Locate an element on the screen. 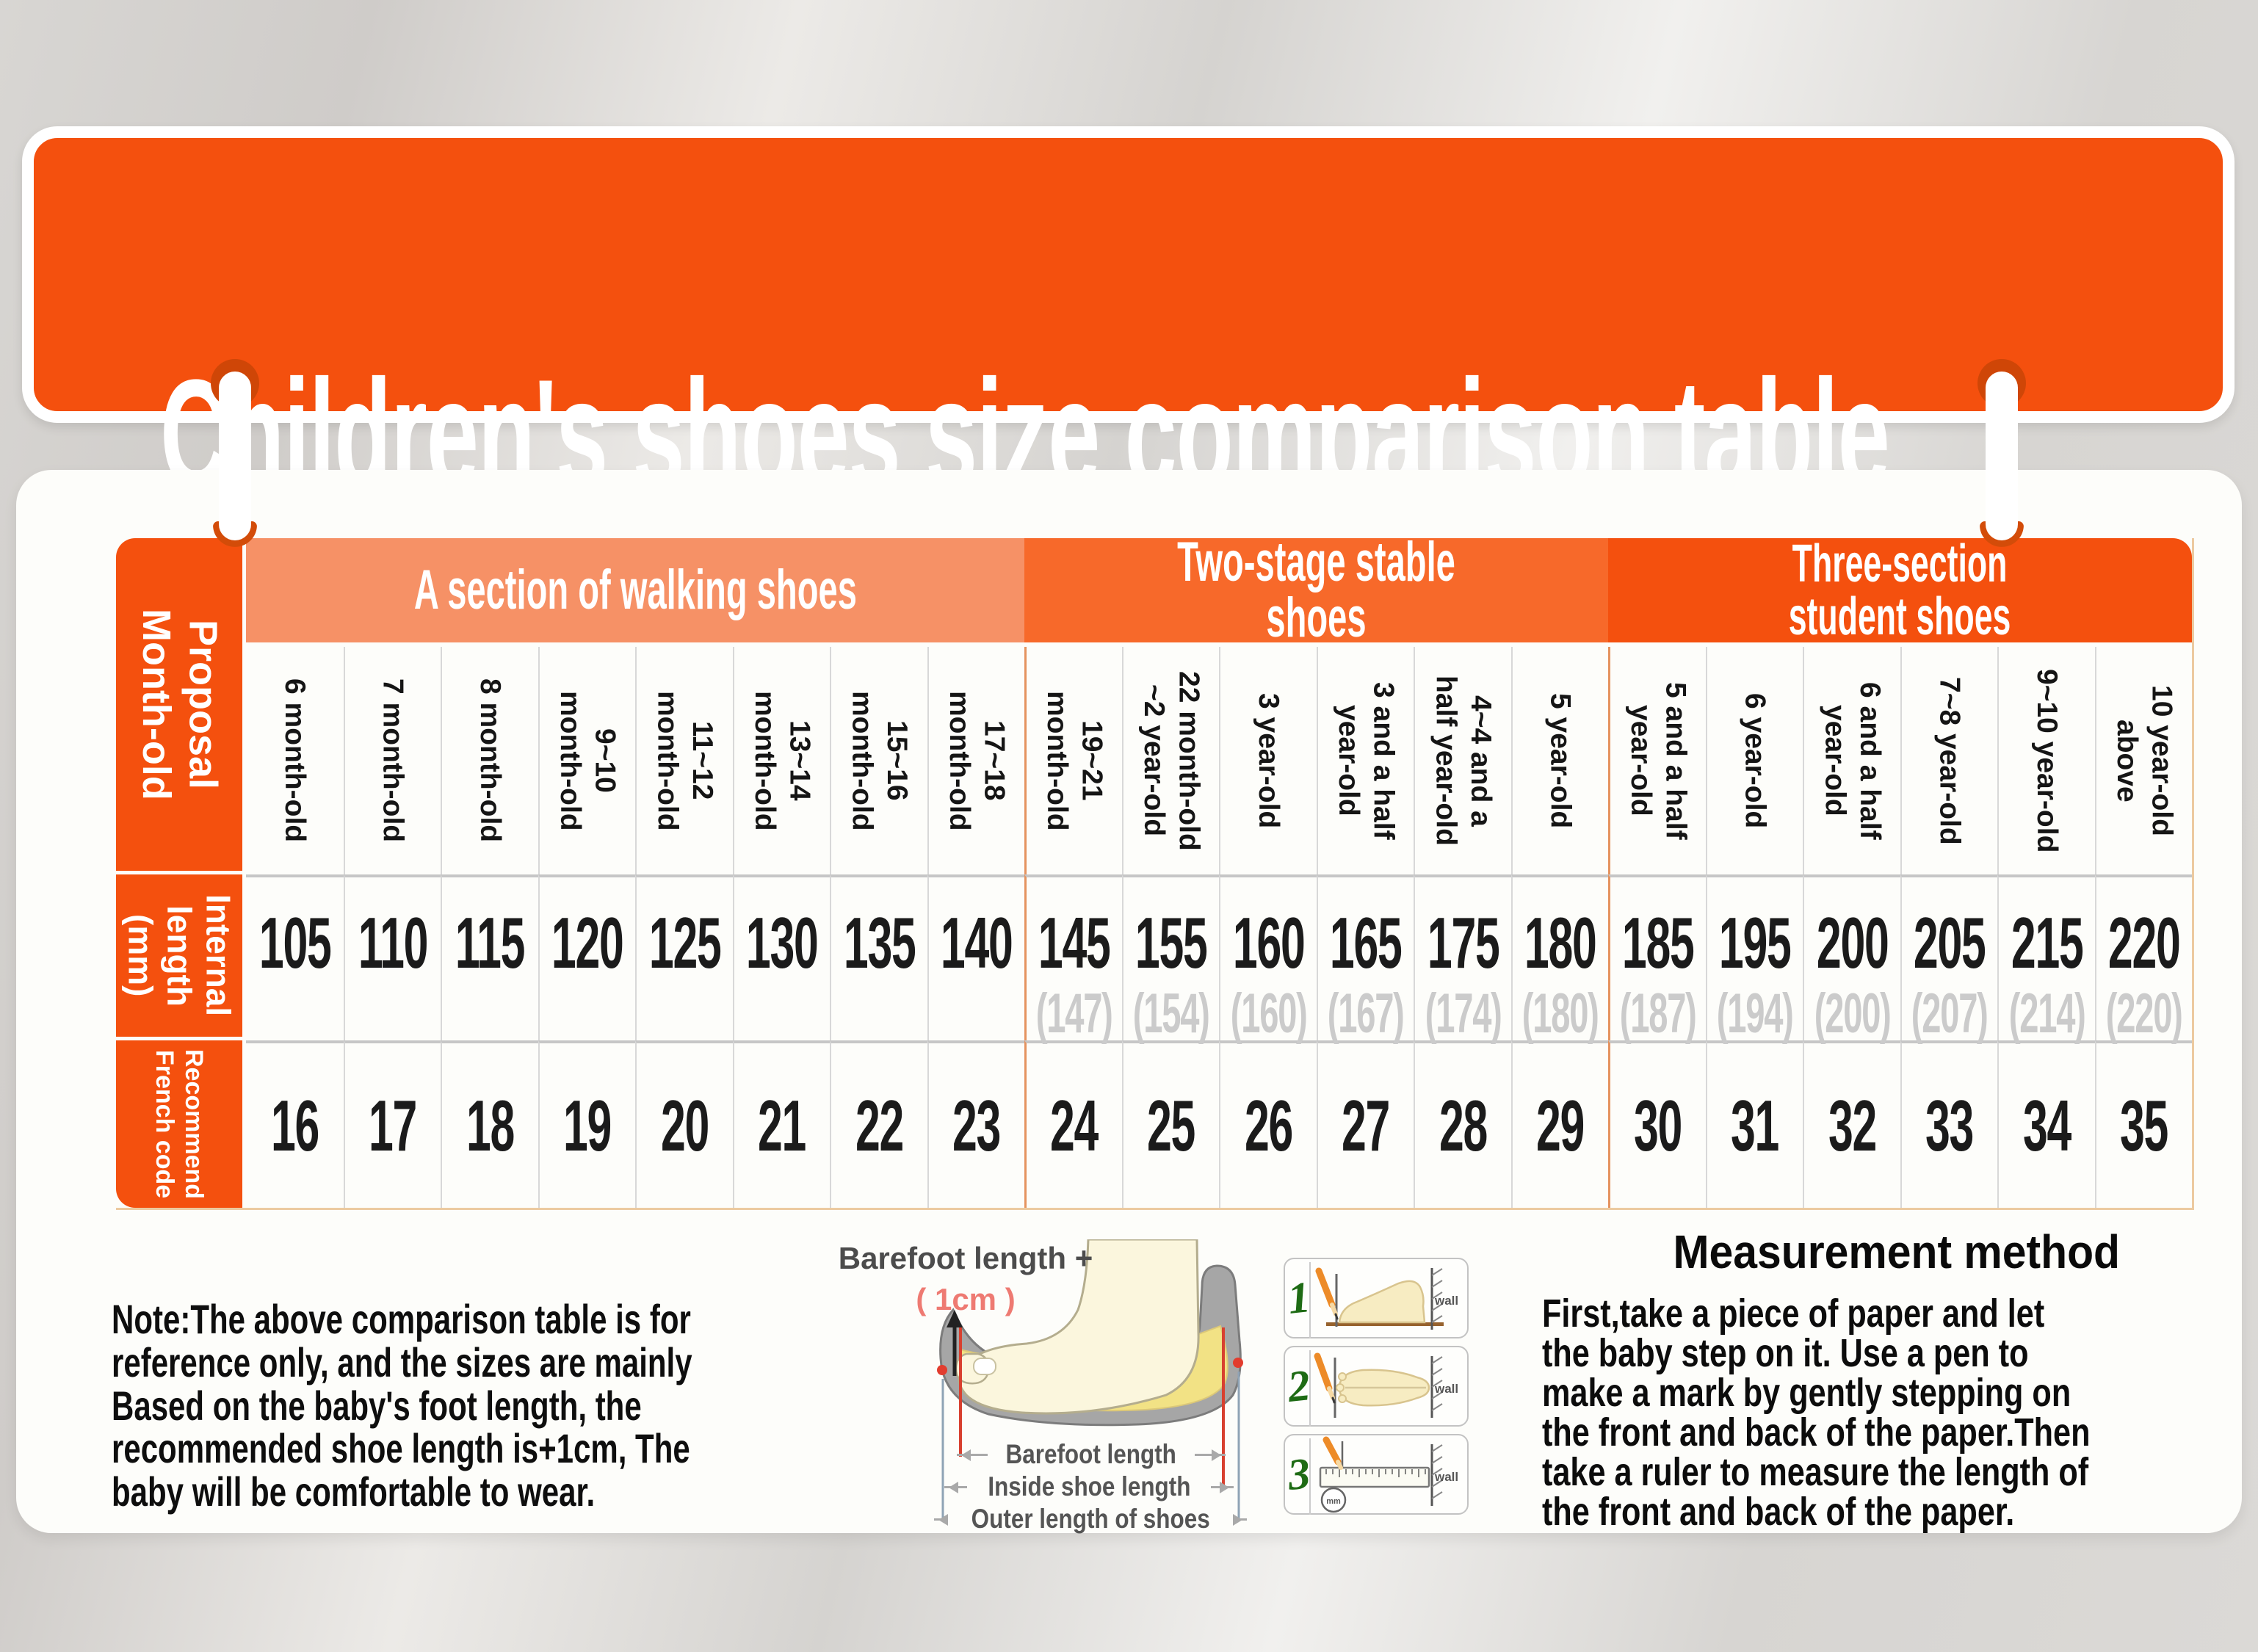 The image size is (2258, 1652). internal-length-cell: 140 is located at coordinates (975, 957).